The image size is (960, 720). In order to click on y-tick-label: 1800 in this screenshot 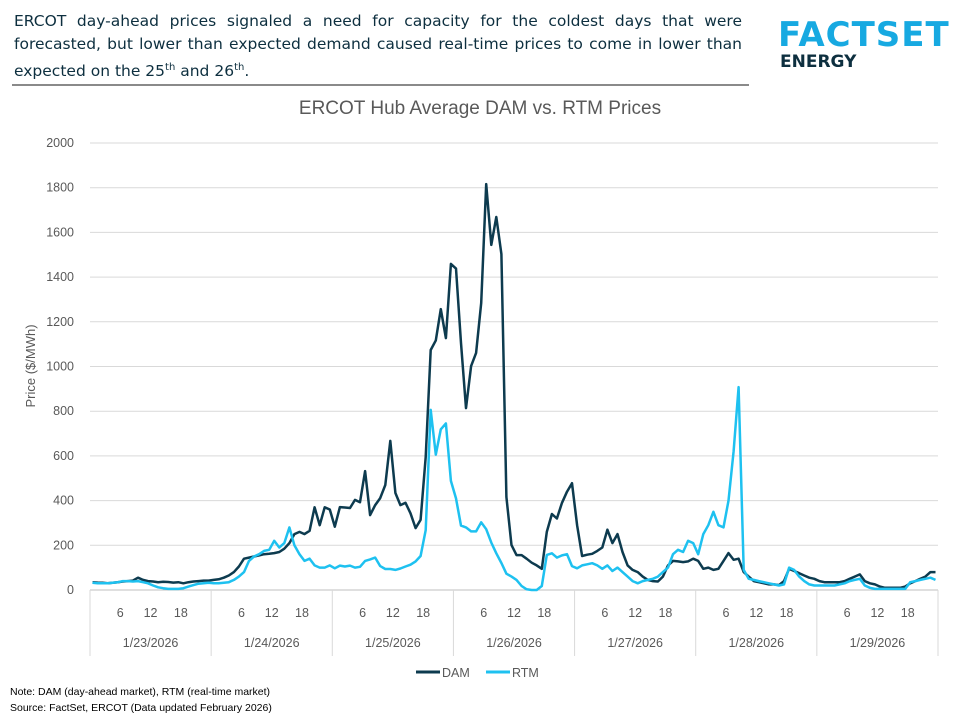, I will do `click(60, 188)`.